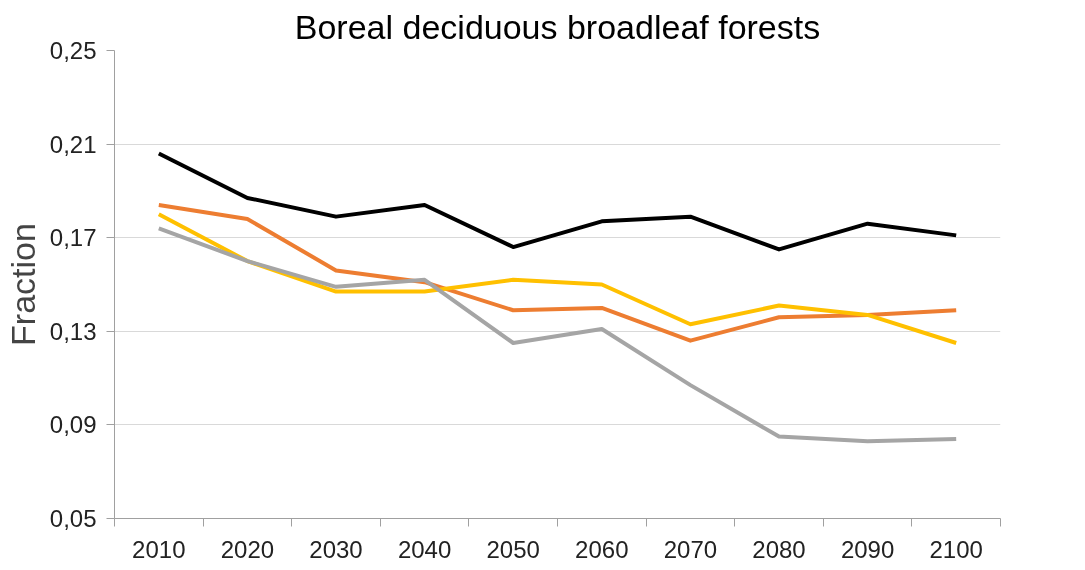 This screenshot has width=1085, height=570. What do you see at coordinates (867, 549) in the screenshot?
I see `x-tick-label: 2090` at bounding box center [867, 549].